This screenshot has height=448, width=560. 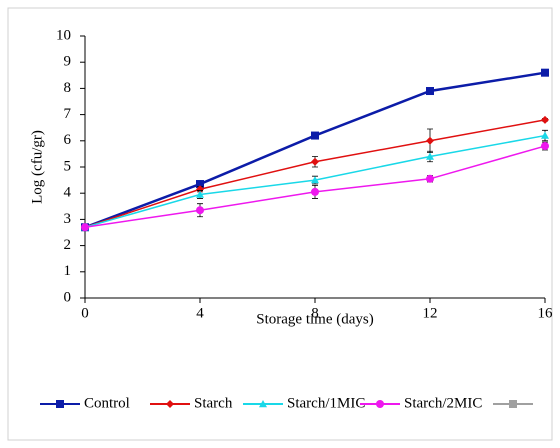 I want to click on legend-label: Starch, so click(x=213, y=403).